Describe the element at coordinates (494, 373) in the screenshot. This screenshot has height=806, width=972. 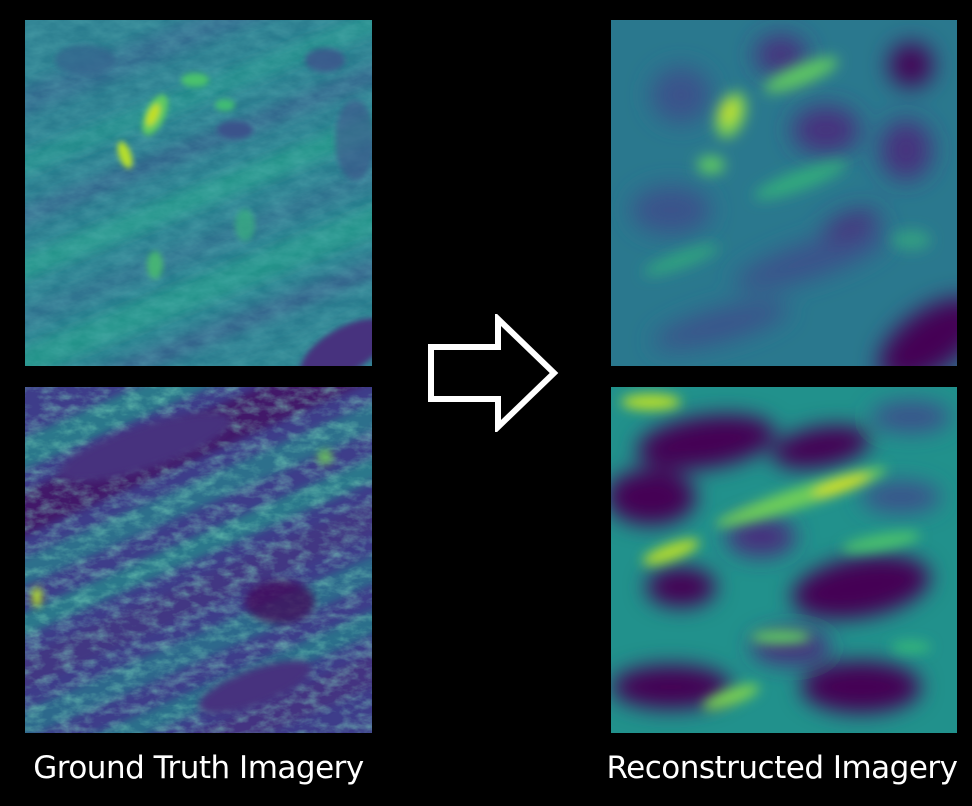
I see `right-arrow-icon` at that location.